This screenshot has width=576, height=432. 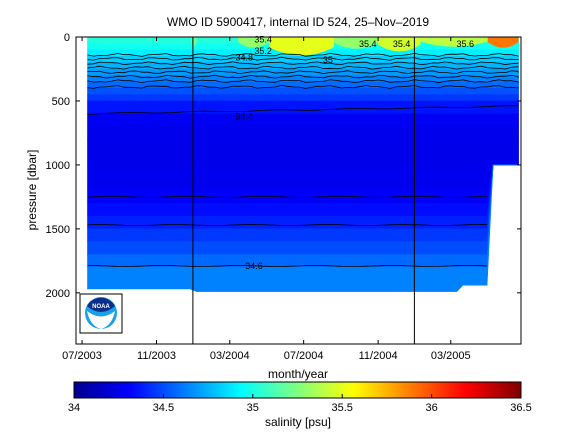 I want to click on high-salinity-patches, so click(x=355, y=46).